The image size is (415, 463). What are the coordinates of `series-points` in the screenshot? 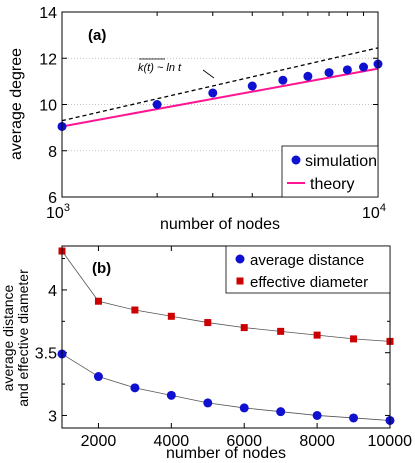 It's located at (220, 95).